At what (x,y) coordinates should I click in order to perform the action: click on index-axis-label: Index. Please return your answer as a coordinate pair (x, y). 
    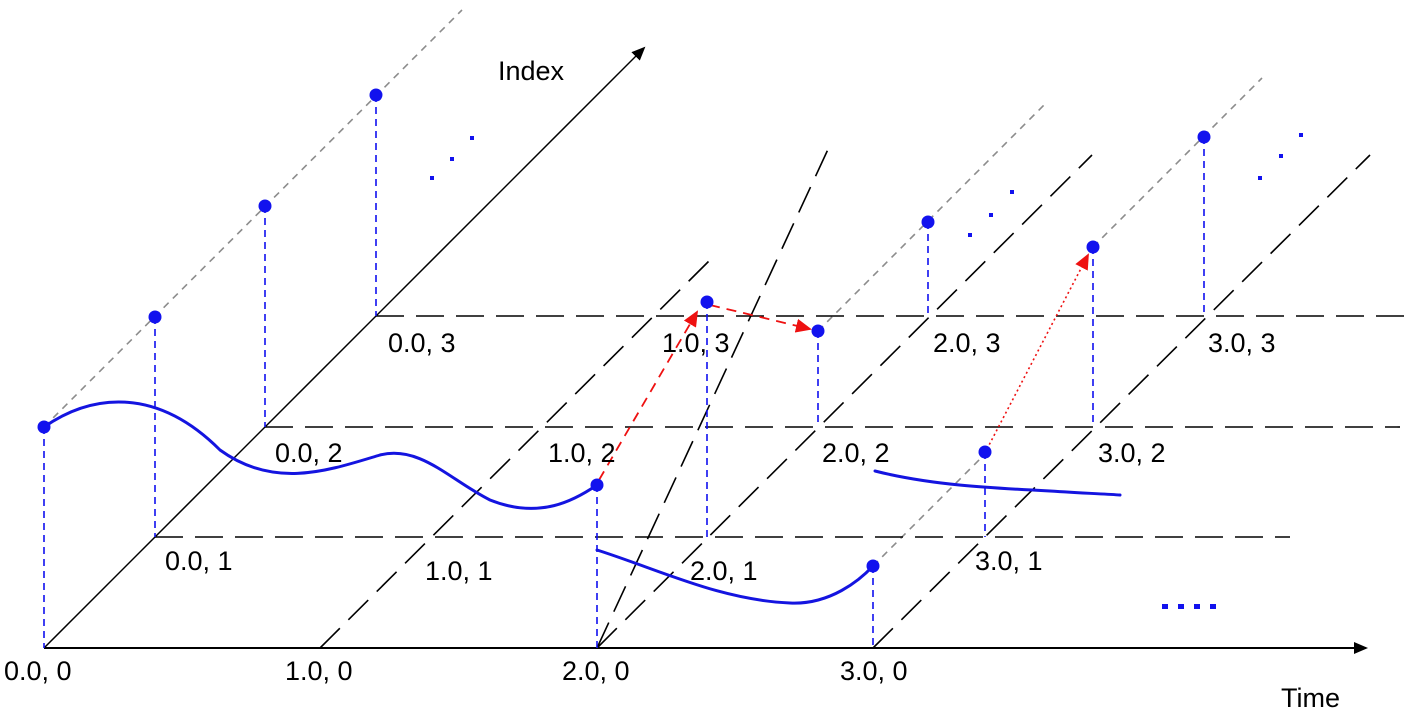
    Looking at the image, I should click on (531, 71).